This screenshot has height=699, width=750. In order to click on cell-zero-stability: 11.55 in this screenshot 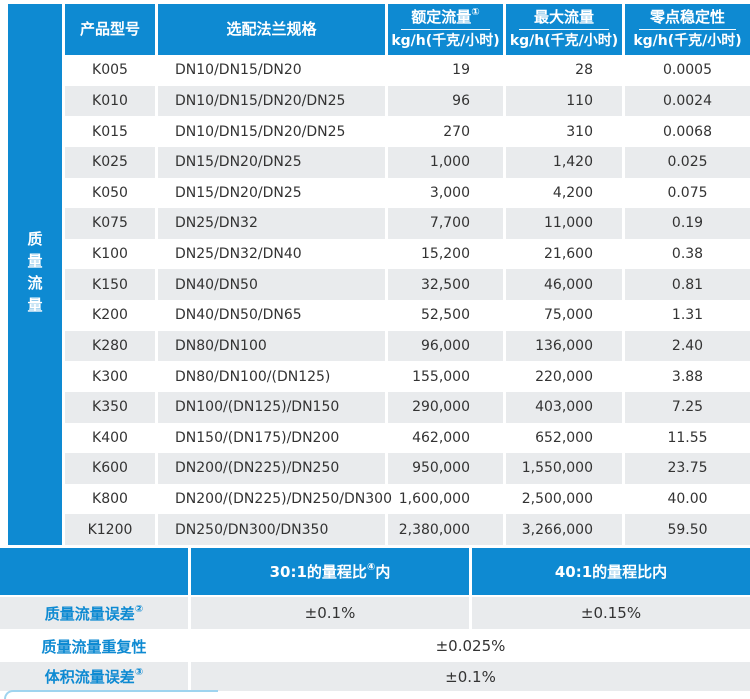, I will do `click(687, 437)`.